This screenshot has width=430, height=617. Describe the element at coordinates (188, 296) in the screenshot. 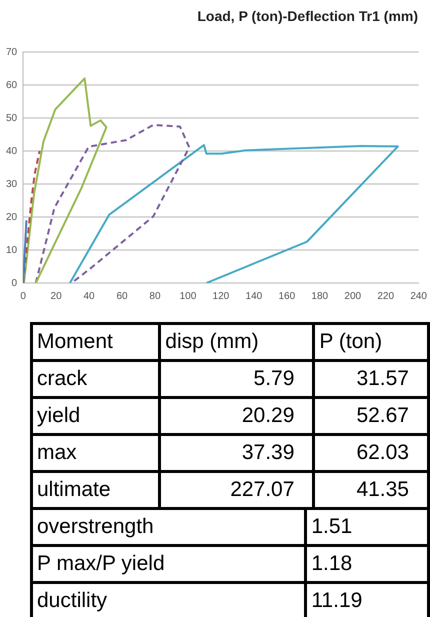

I see `x-tick-label: 100` at that location.